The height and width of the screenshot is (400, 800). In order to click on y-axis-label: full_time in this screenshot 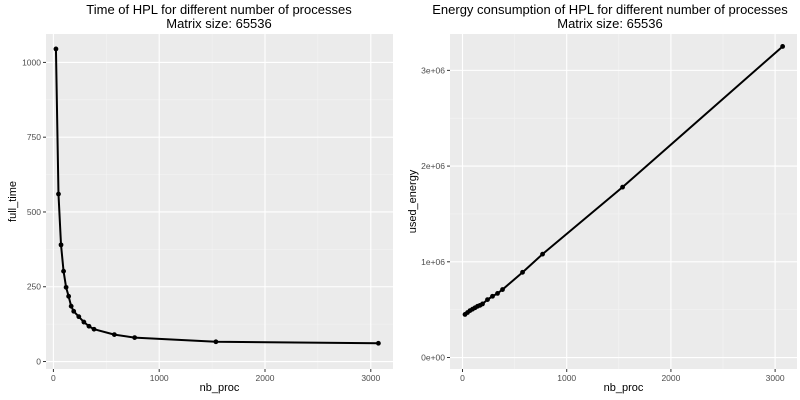, I will do `click(13, 201)`.